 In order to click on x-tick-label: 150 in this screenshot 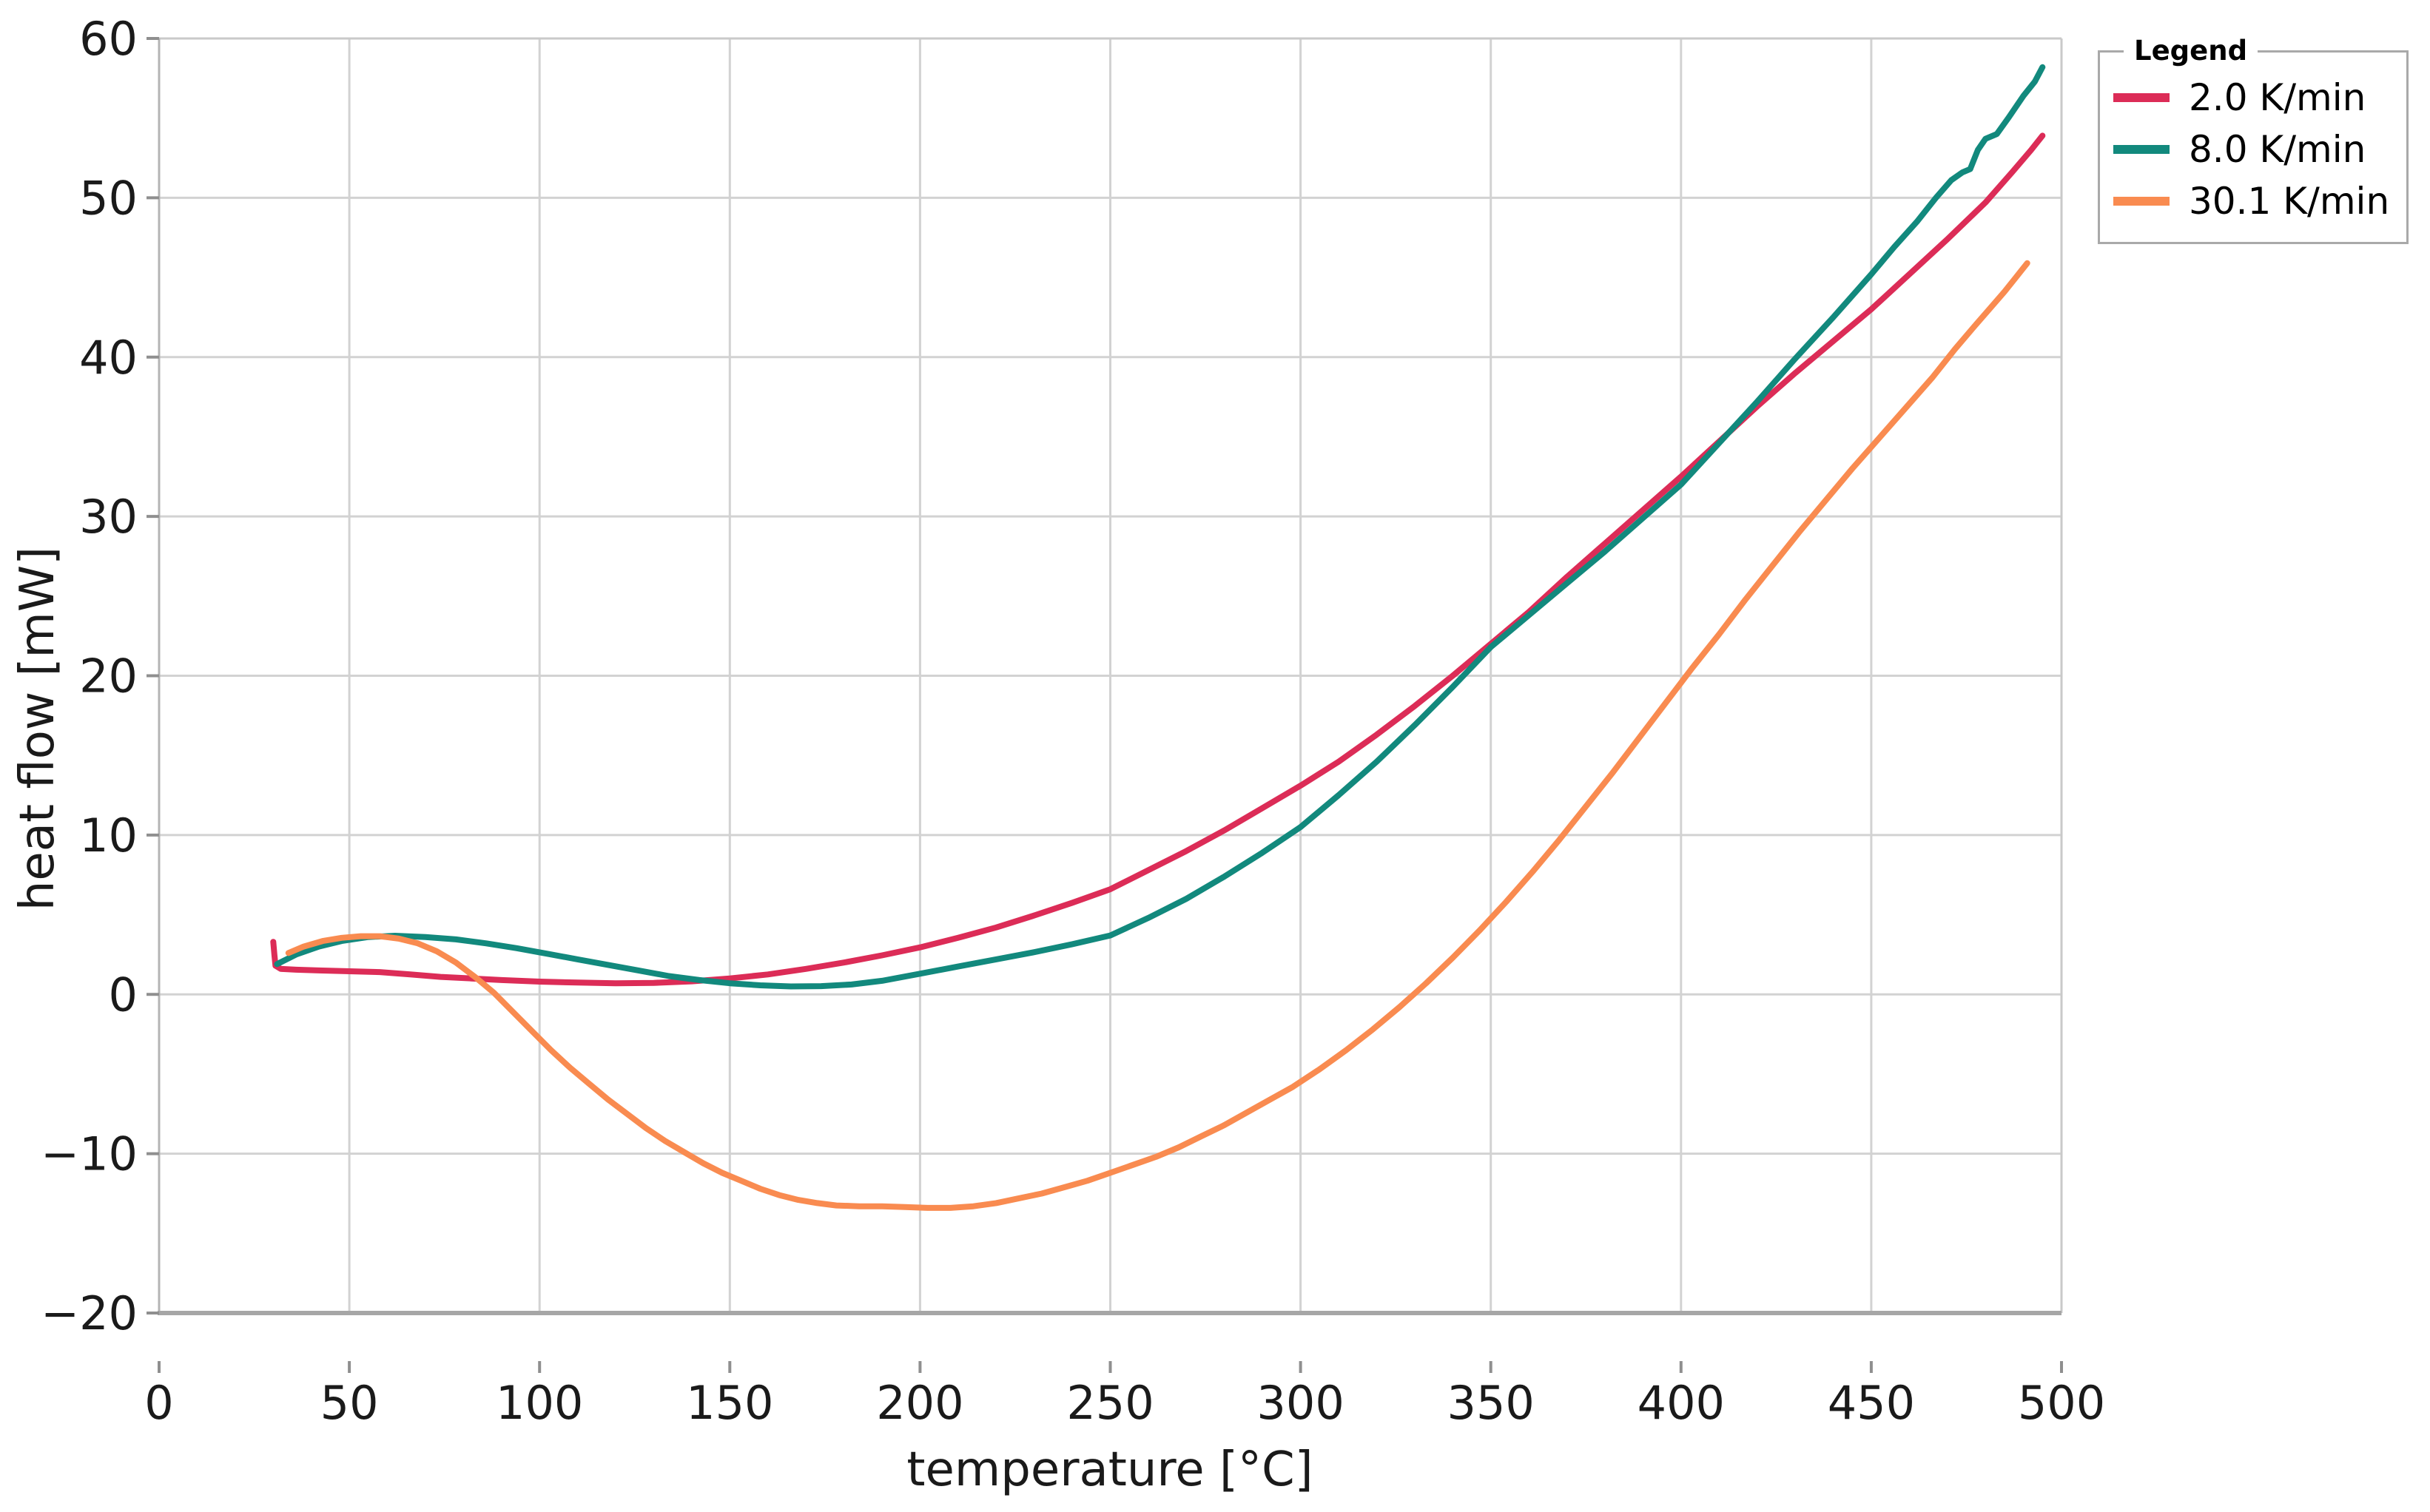, I will do `click(729, 1403)`.